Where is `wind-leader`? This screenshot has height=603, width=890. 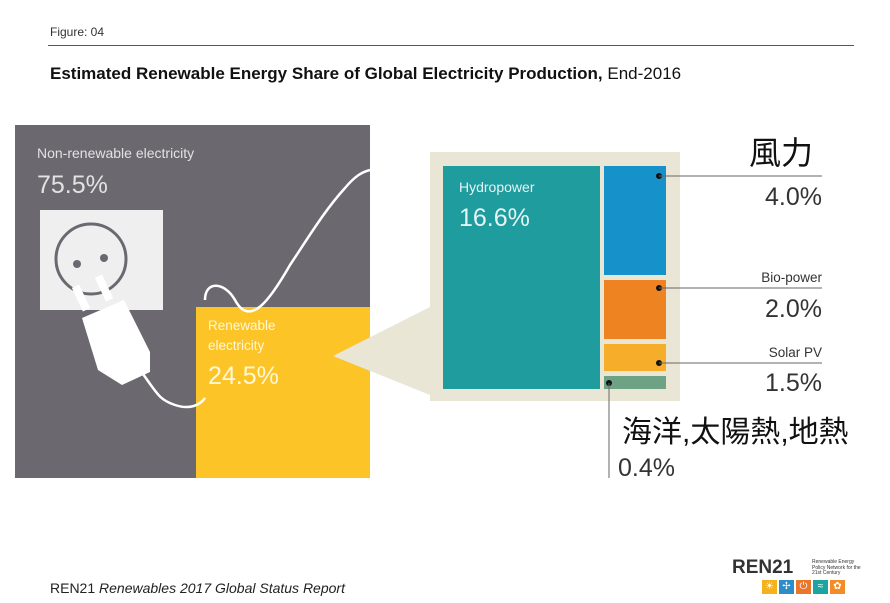 wind-leader is located at coordinates (739, 176).